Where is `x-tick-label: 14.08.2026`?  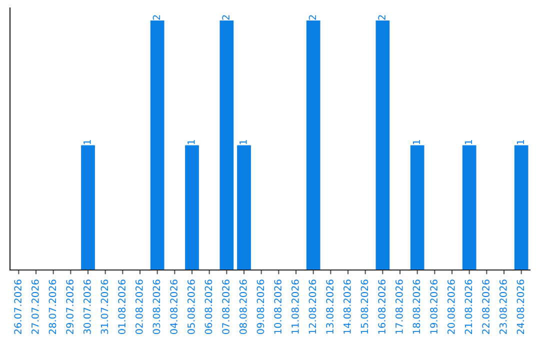 x-tick-label: 14.08.2026 is located at coordinates (347, 307).